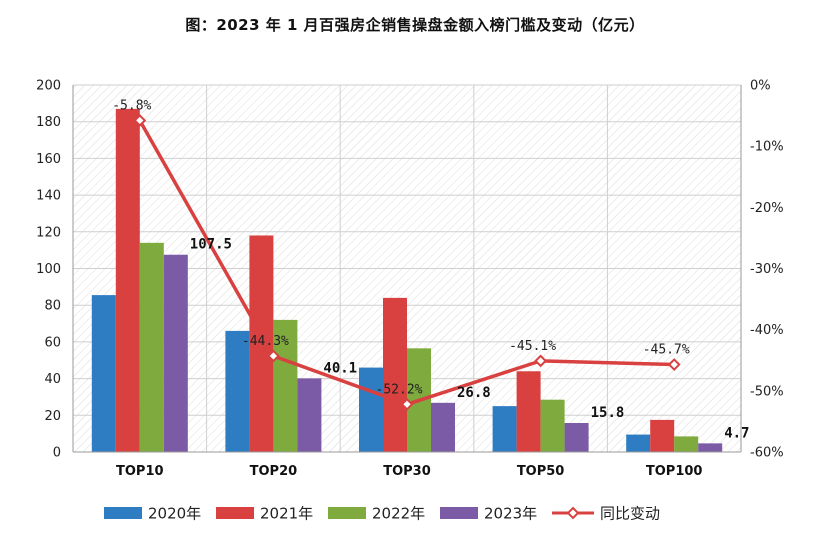 The width and height of the screenshot is (830, 549). What do you see at coordinates (48, 232) in the screenshot?
I see `y-left-tick-label: 120` at bounding box center [48, 232].